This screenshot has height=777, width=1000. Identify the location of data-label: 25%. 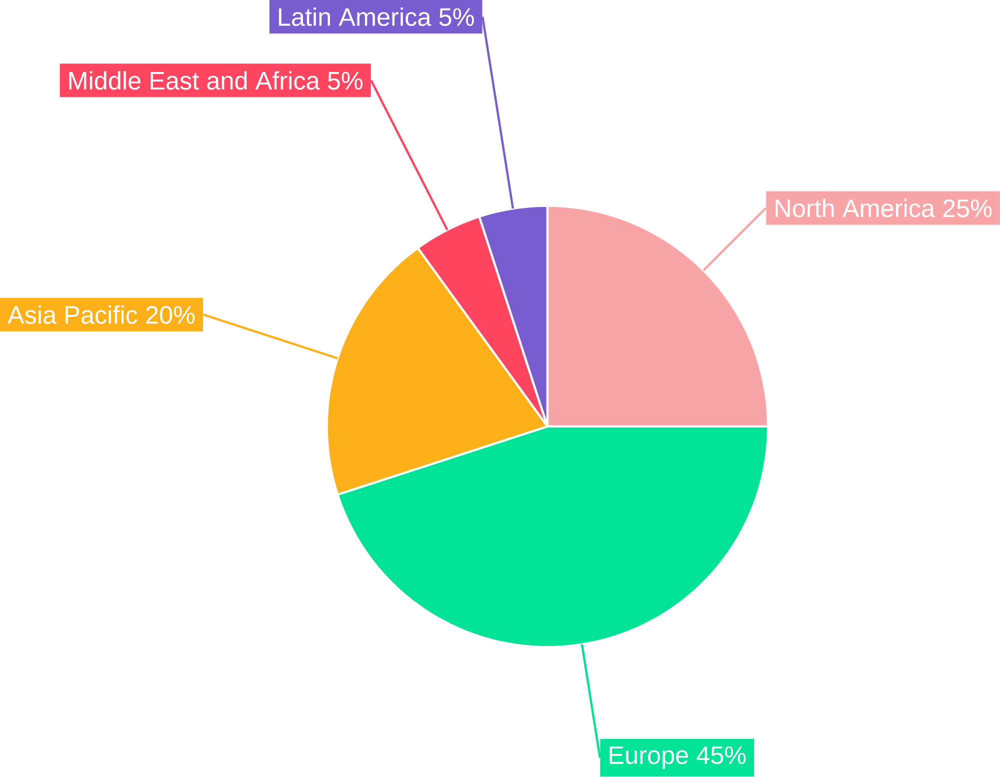
(967, 209).